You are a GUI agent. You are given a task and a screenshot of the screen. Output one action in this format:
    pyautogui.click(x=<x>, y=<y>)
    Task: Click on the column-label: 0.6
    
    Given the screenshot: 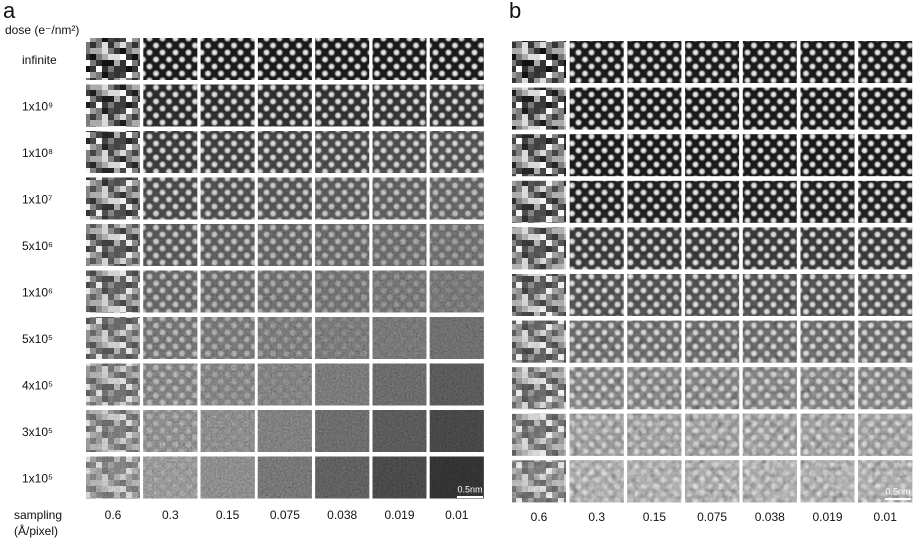 What is the action you would take?
    pyautogui.click(x=539, y=517)
    